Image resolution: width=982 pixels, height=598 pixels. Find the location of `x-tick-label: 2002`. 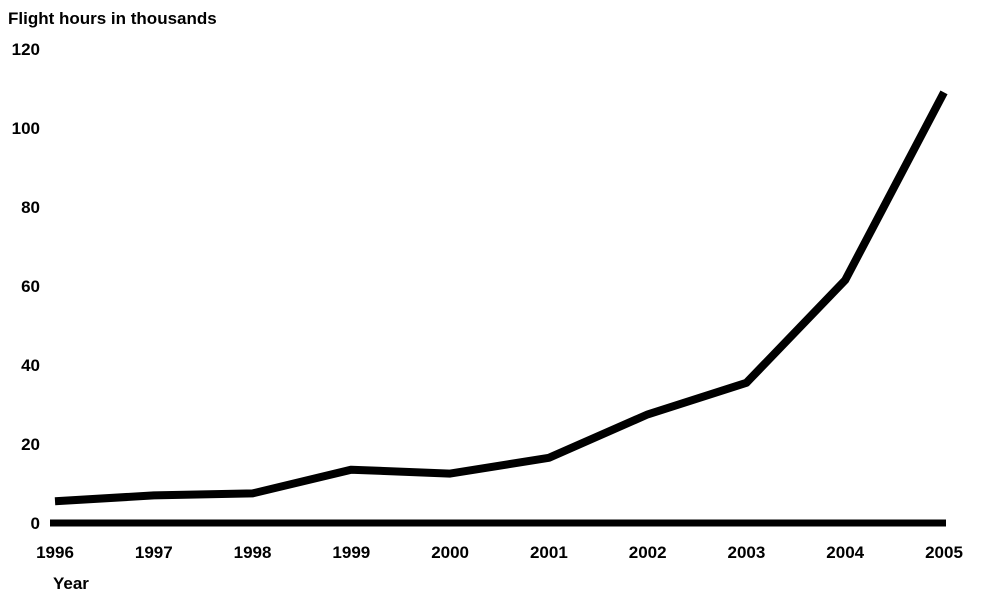

x-tick-label: 2002 is located at coordinates (648, 552).